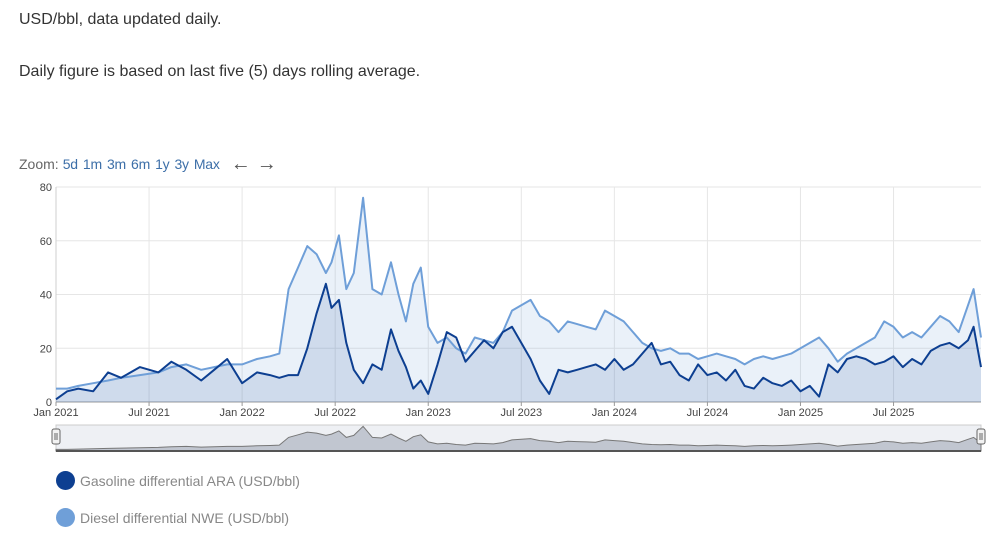  I want to click on legend-dot-gasoline, so click(65, 480).